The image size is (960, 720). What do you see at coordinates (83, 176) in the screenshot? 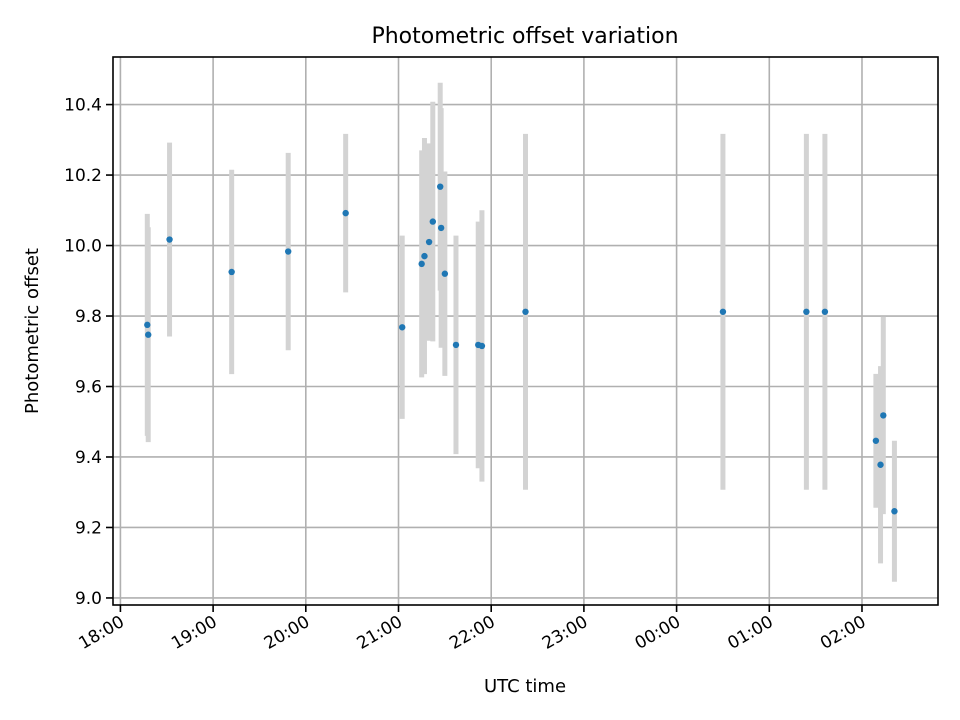
I see `y-tick-label: 10.2` at bounding box center [83, 176].